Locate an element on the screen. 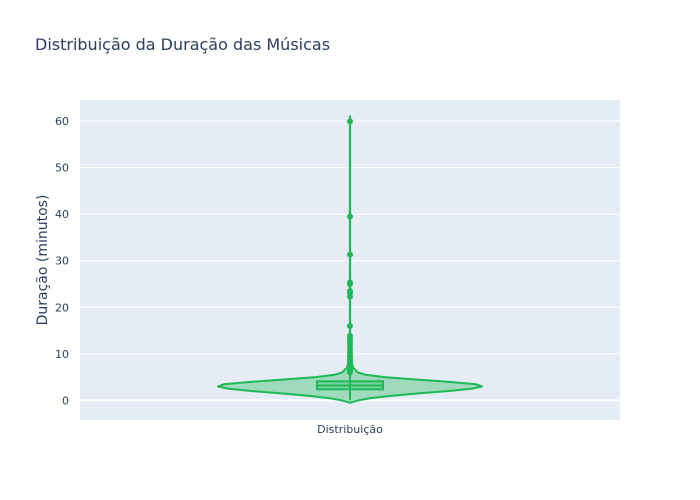 This screenshot has width=700, height=500. y-tick-label: 10 is located at coordinates (62, 354).